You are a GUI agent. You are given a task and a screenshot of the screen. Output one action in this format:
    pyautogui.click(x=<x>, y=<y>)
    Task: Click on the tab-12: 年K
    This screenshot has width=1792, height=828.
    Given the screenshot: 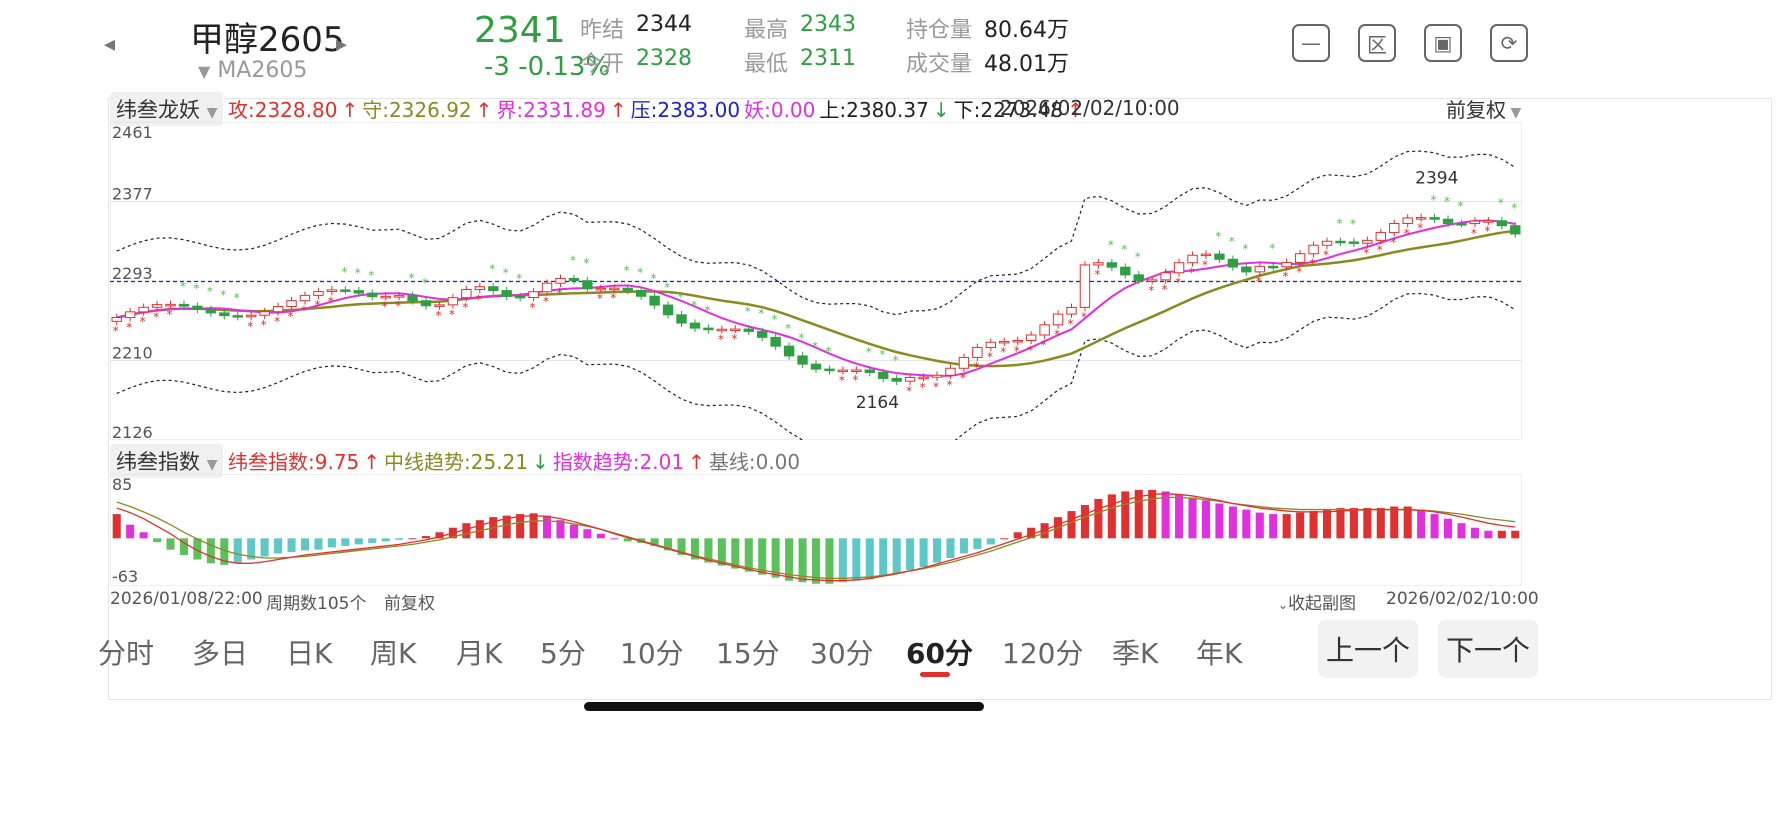 What is the action you would take?
    pyautogui.click(x=1219, y=653)
    